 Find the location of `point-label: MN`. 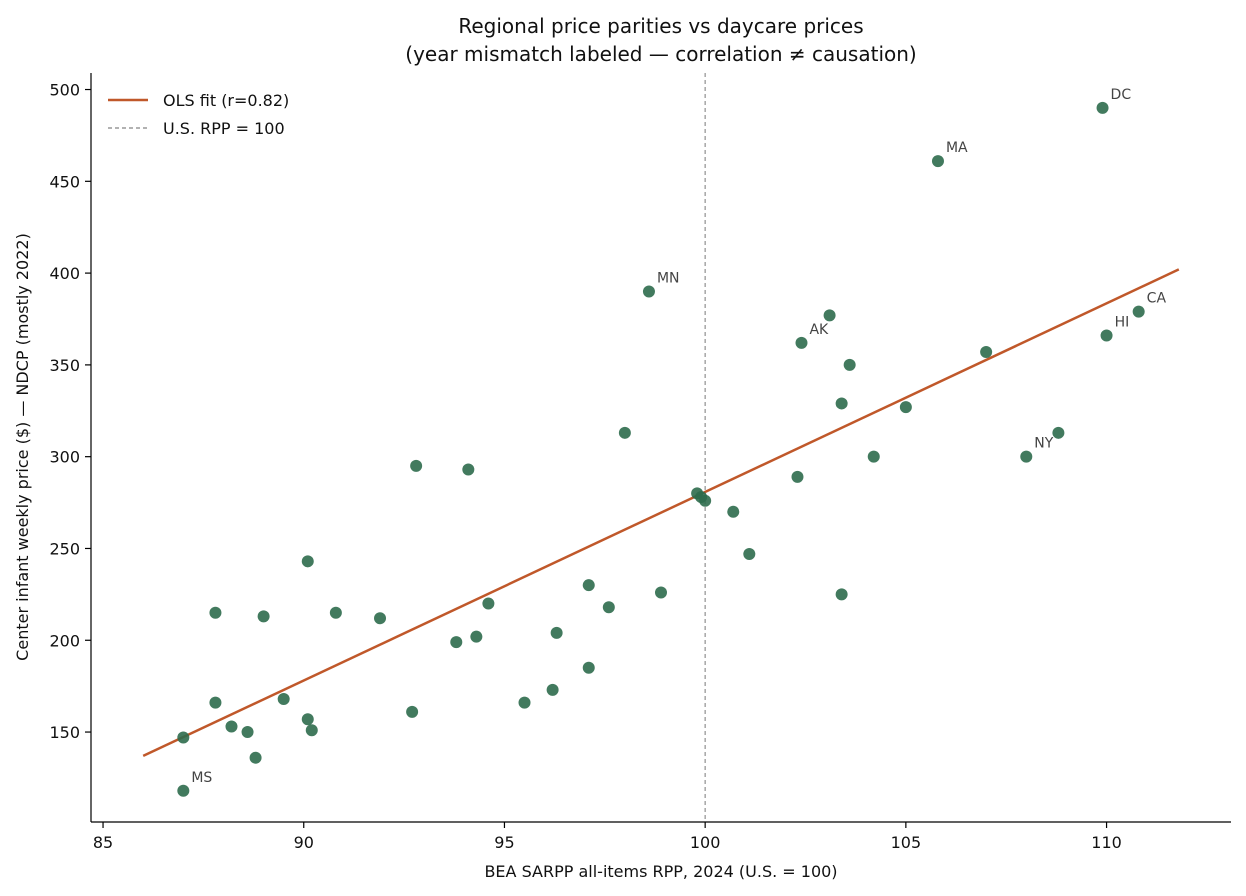

point-label: MN is located at coordinates (668, 278).